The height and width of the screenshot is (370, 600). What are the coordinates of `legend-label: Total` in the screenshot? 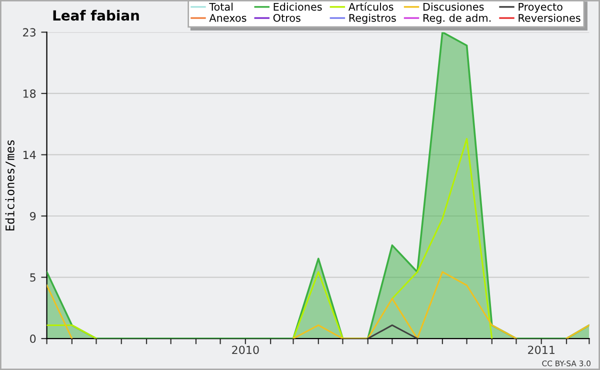 It's located at (221, 6).